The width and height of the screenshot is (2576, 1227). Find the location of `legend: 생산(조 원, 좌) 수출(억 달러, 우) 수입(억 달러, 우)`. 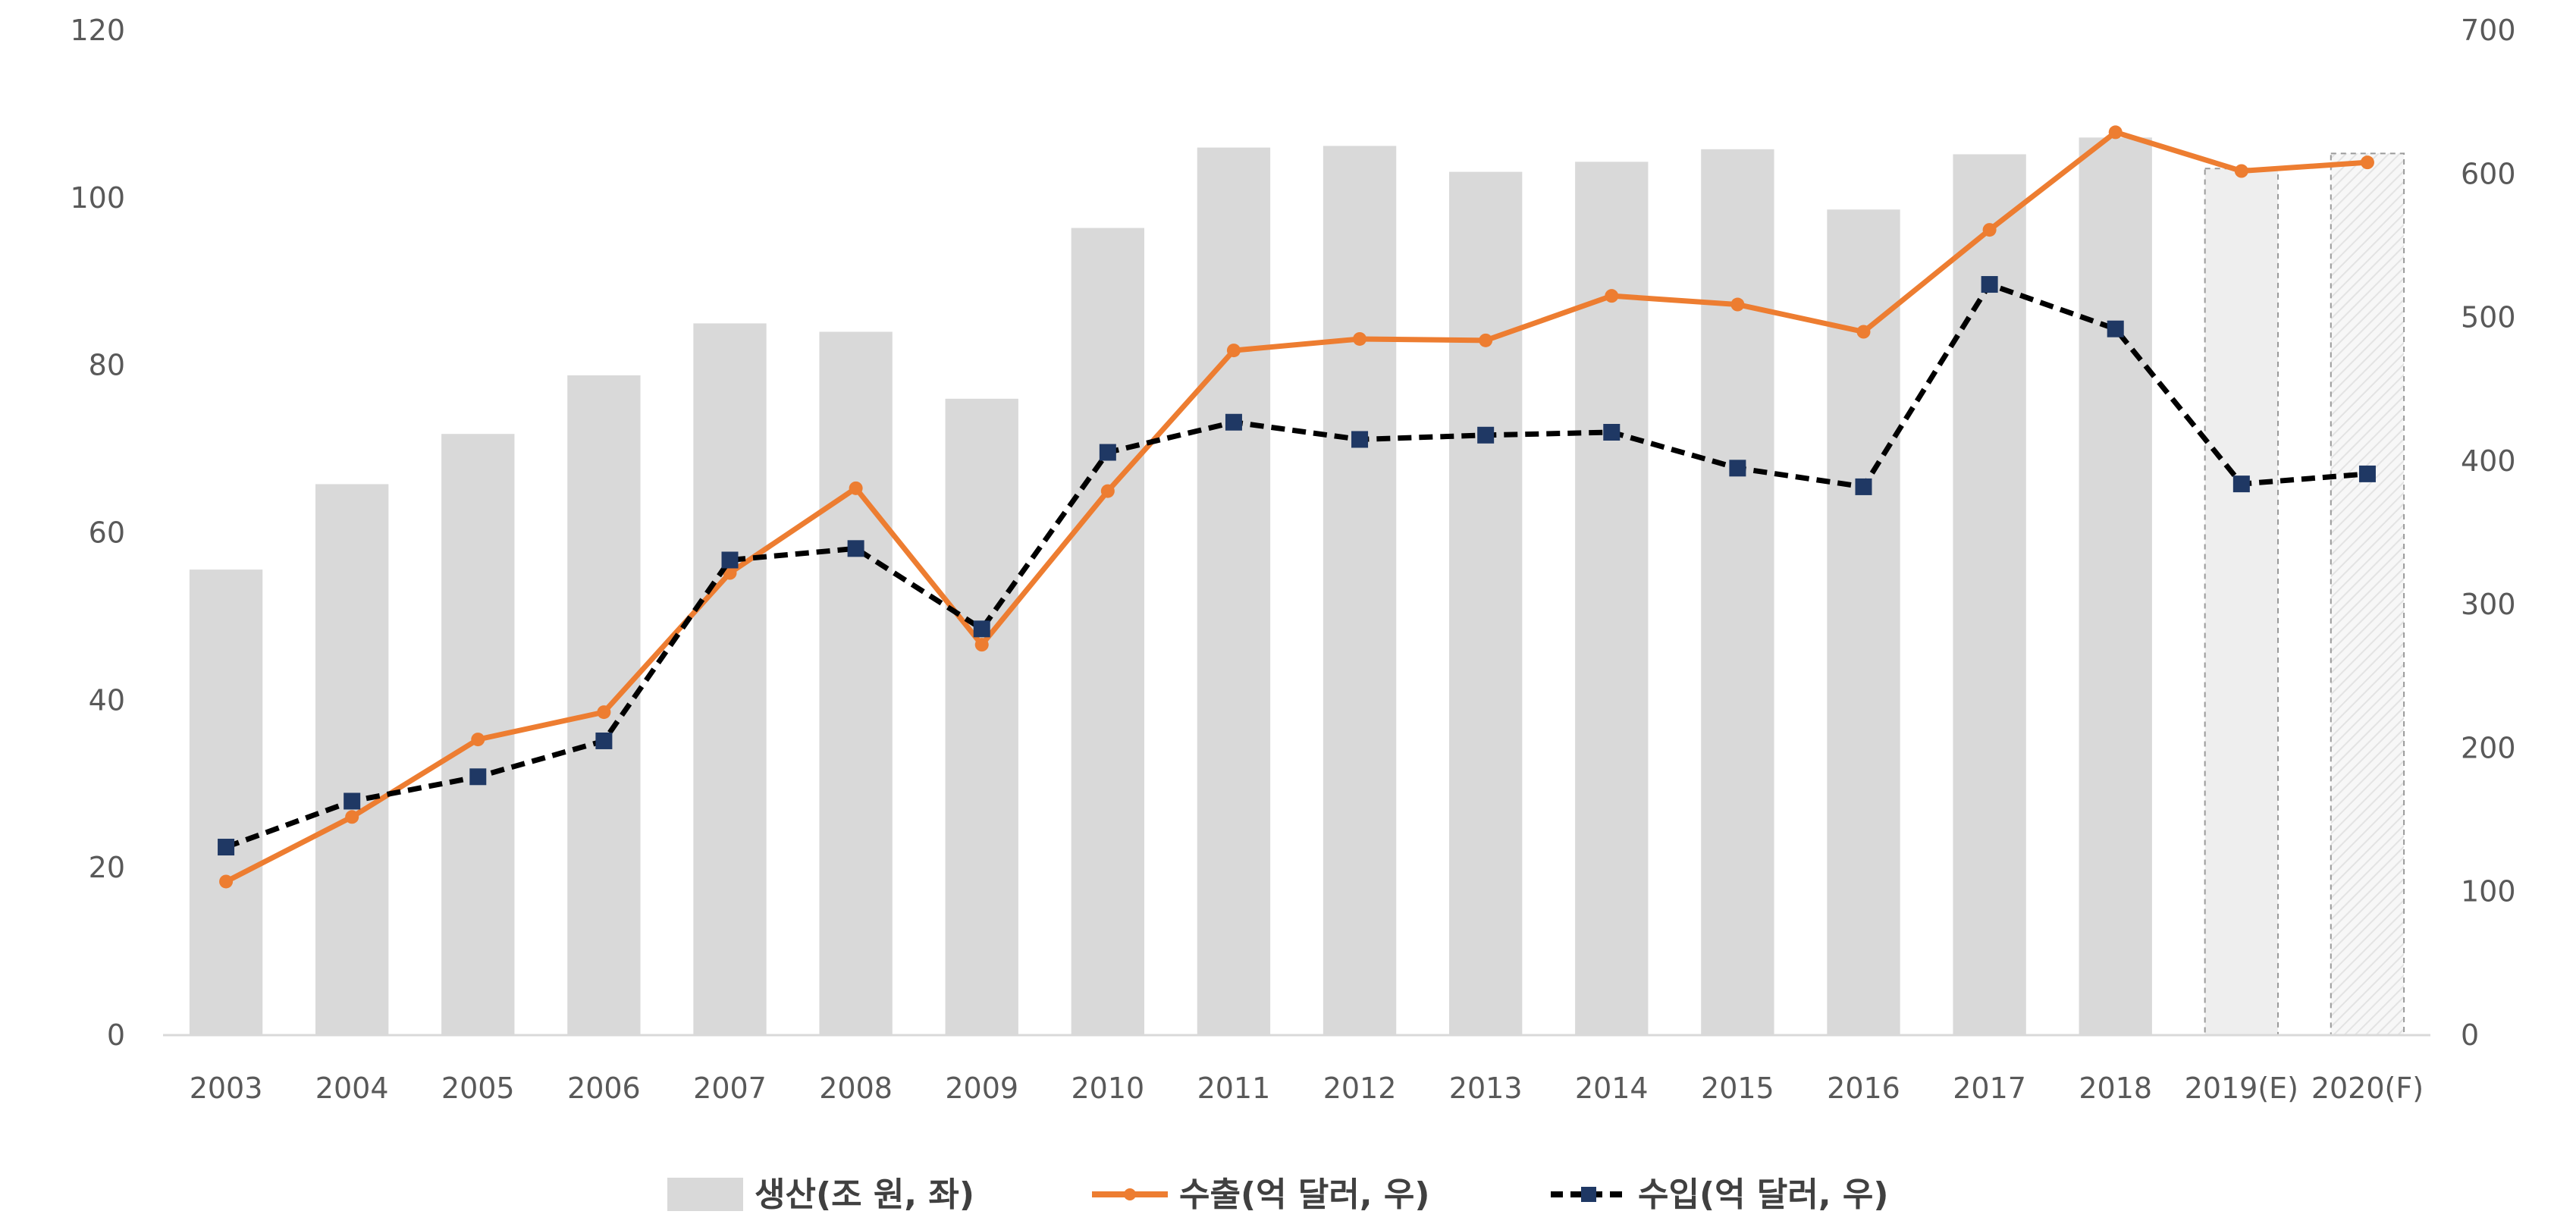

legend: 생산(조 원, 좌) 수출(억 달러, 우) 수입(억 달러, 우) is located at coordinates (1277, 1194).